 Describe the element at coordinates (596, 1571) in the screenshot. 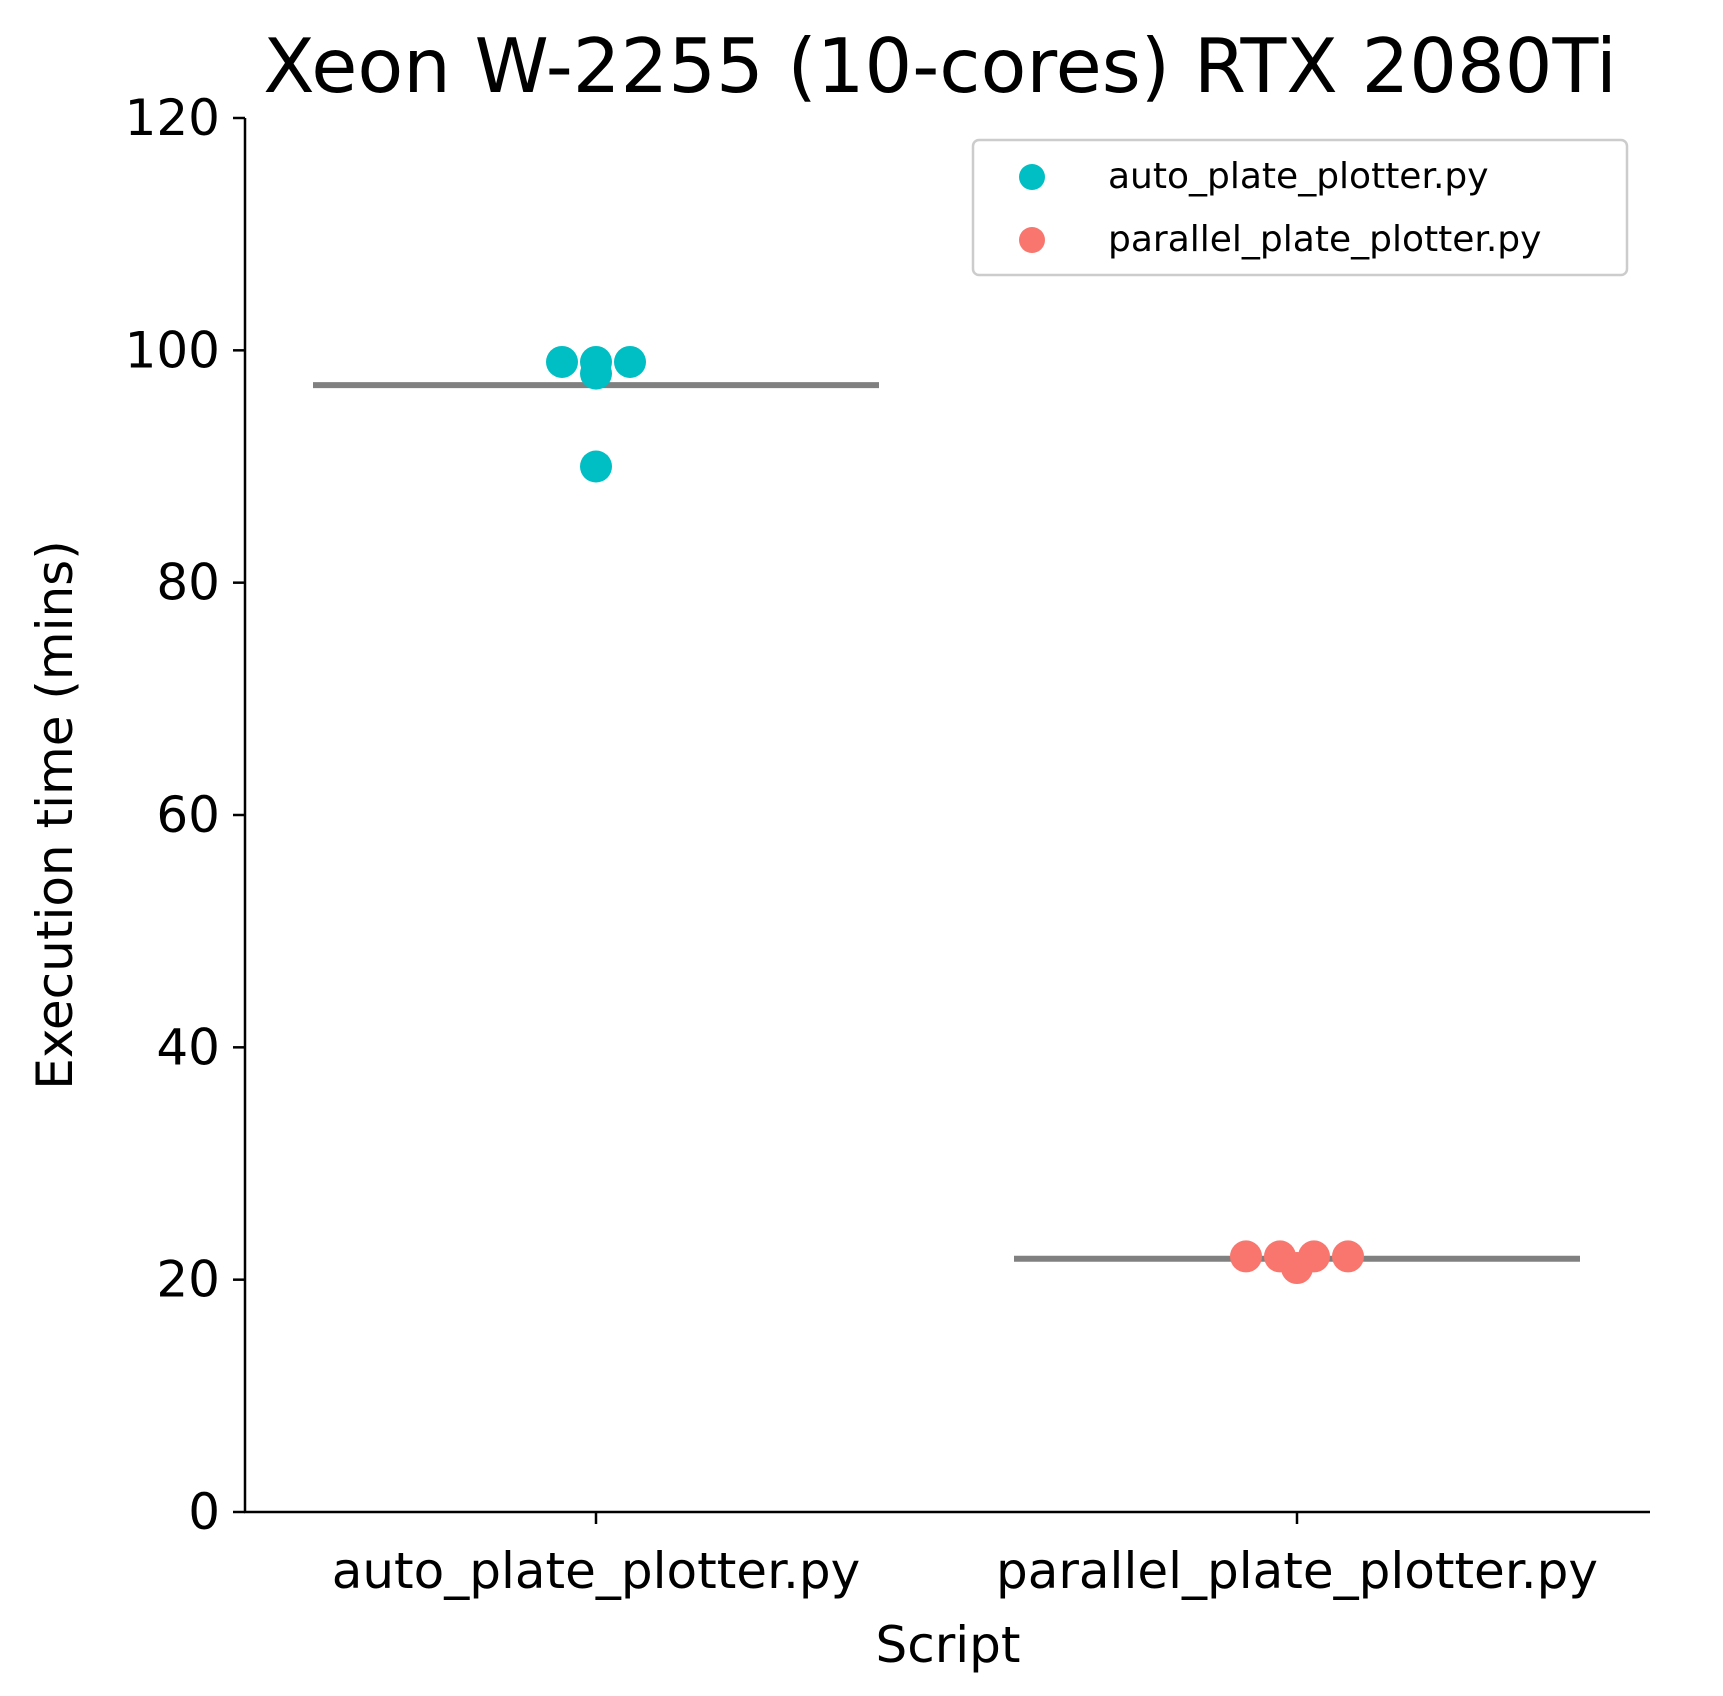

I see `x-tick-label: auto_plate_plotter.py` at that location.